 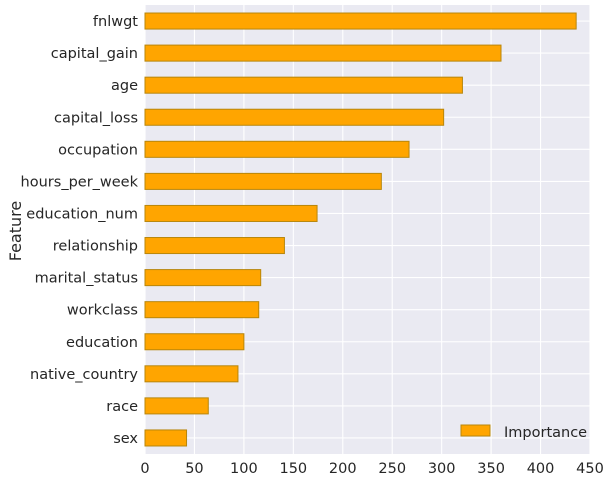 I want to click on x-tick-label: 450, so click(x=590, y=469).